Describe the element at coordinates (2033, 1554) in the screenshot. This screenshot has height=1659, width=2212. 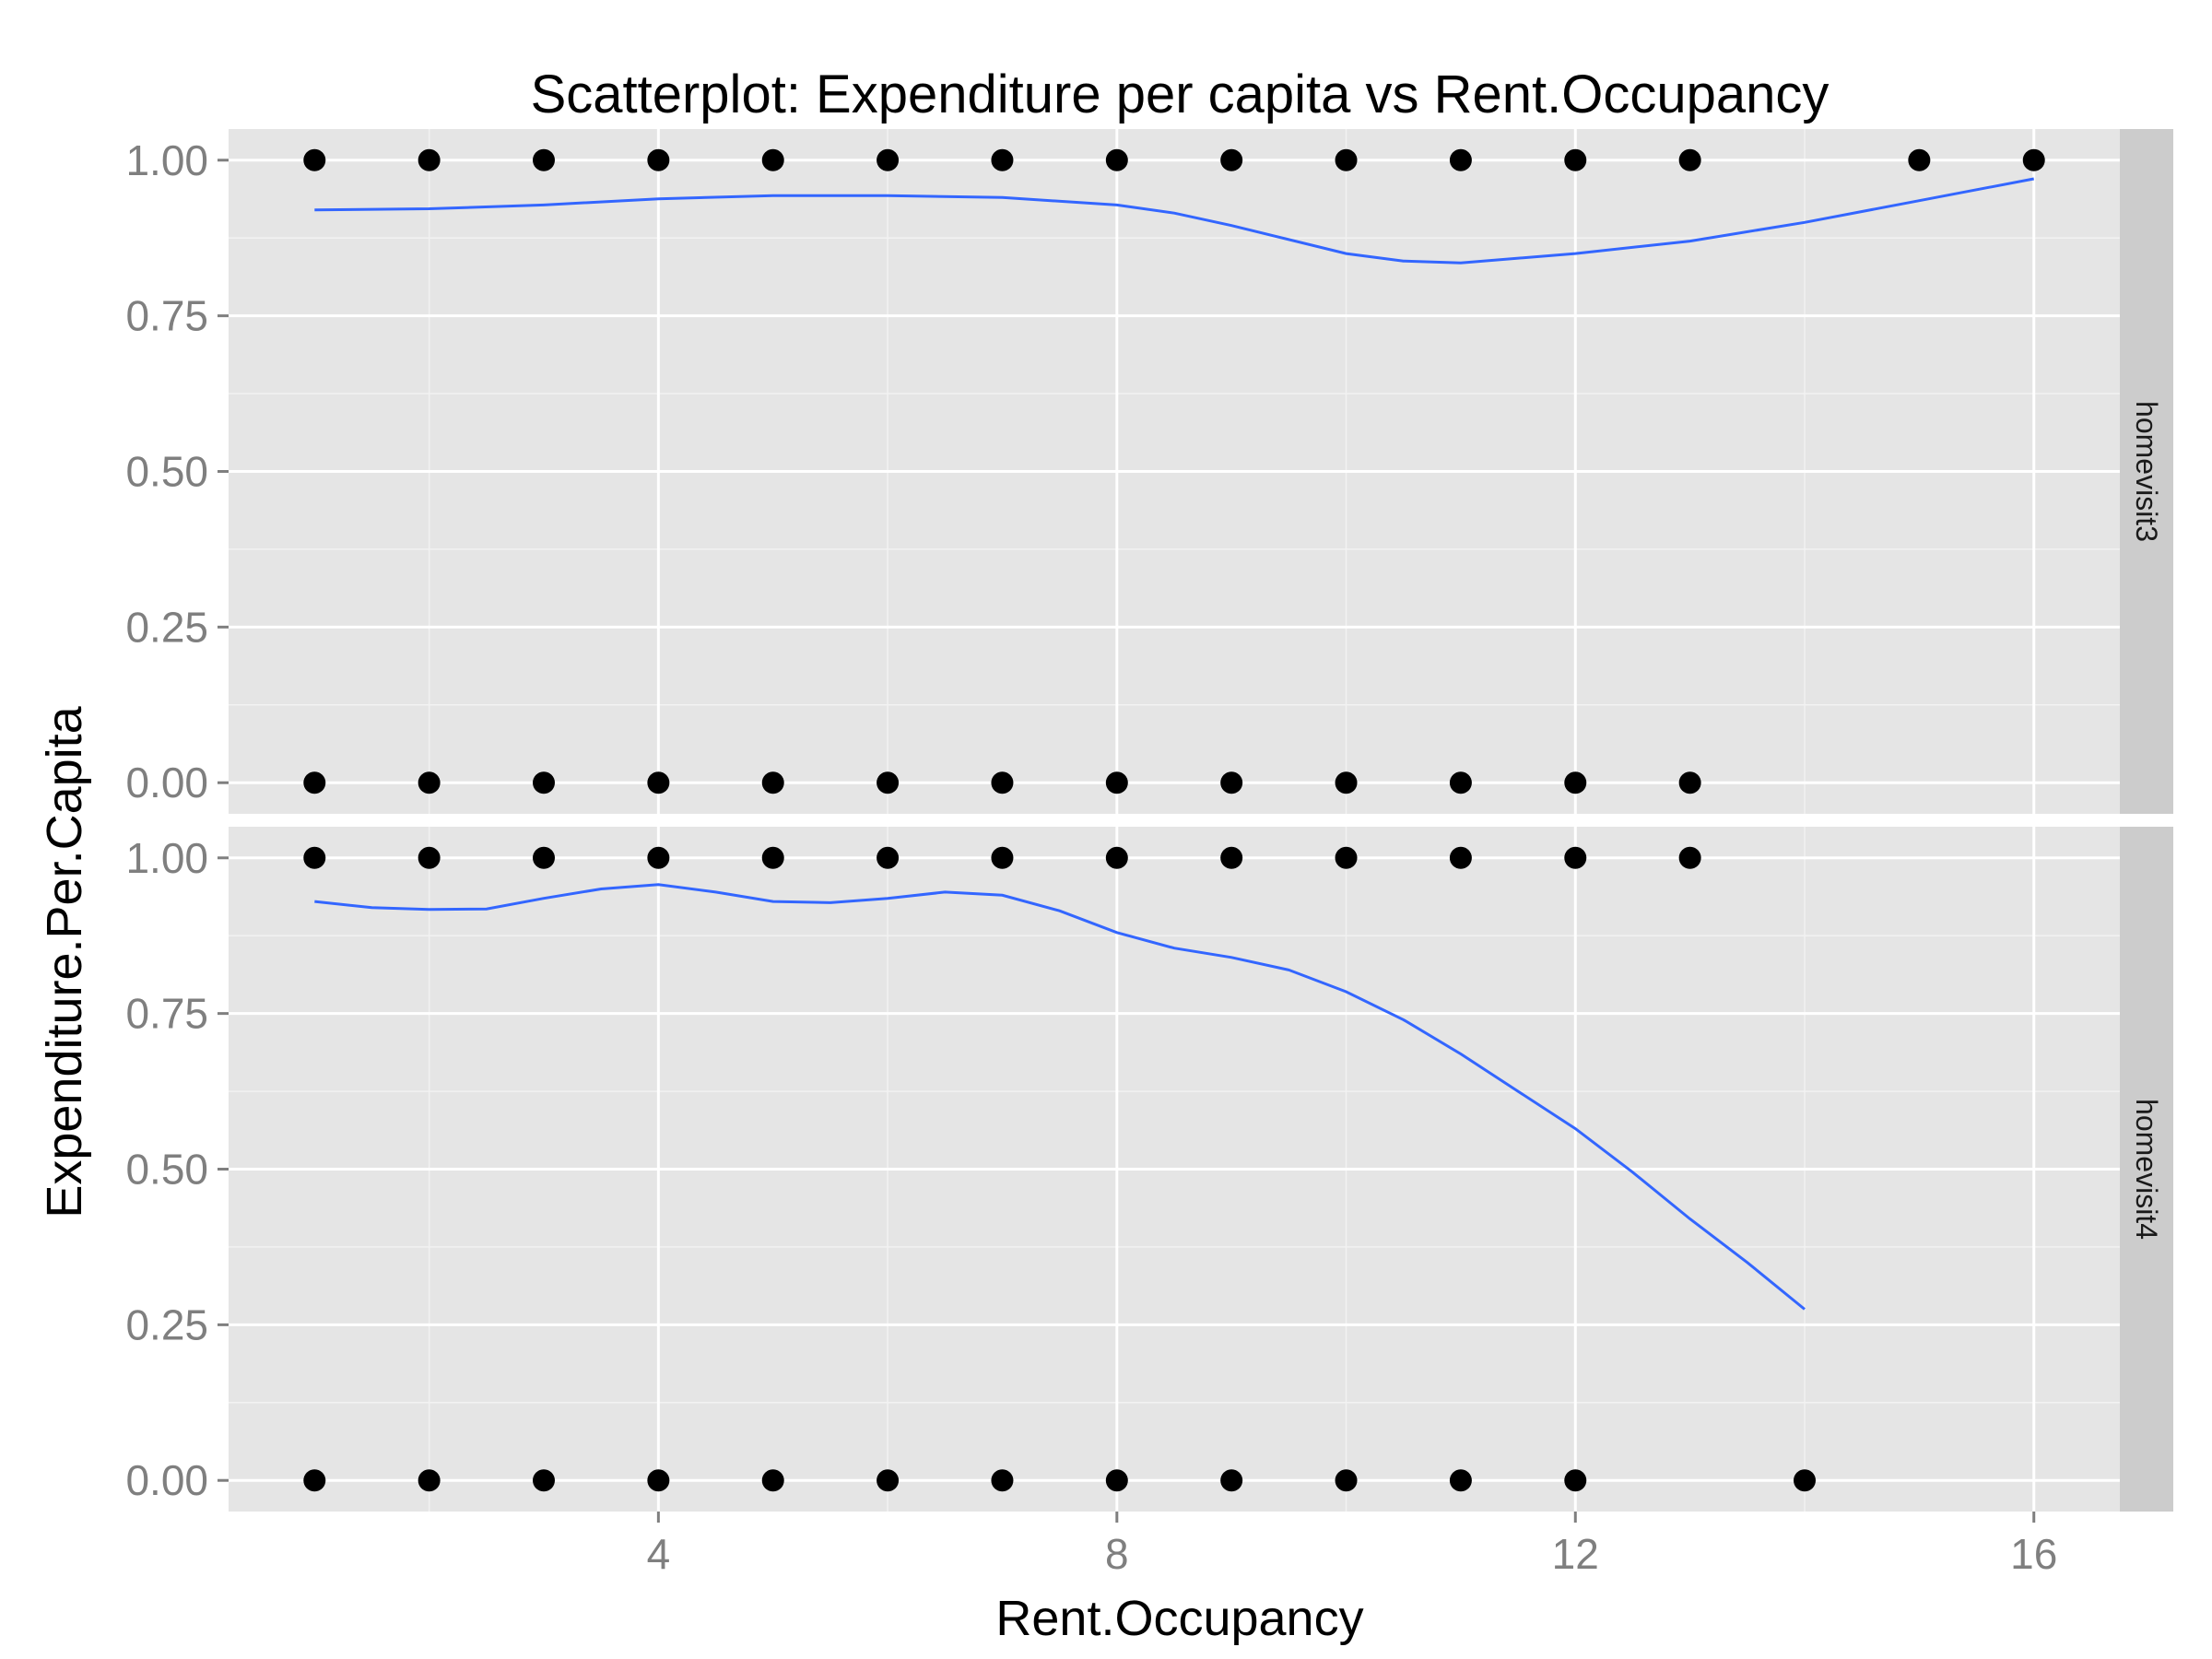
I see `x-tick-label: 16` at that location.